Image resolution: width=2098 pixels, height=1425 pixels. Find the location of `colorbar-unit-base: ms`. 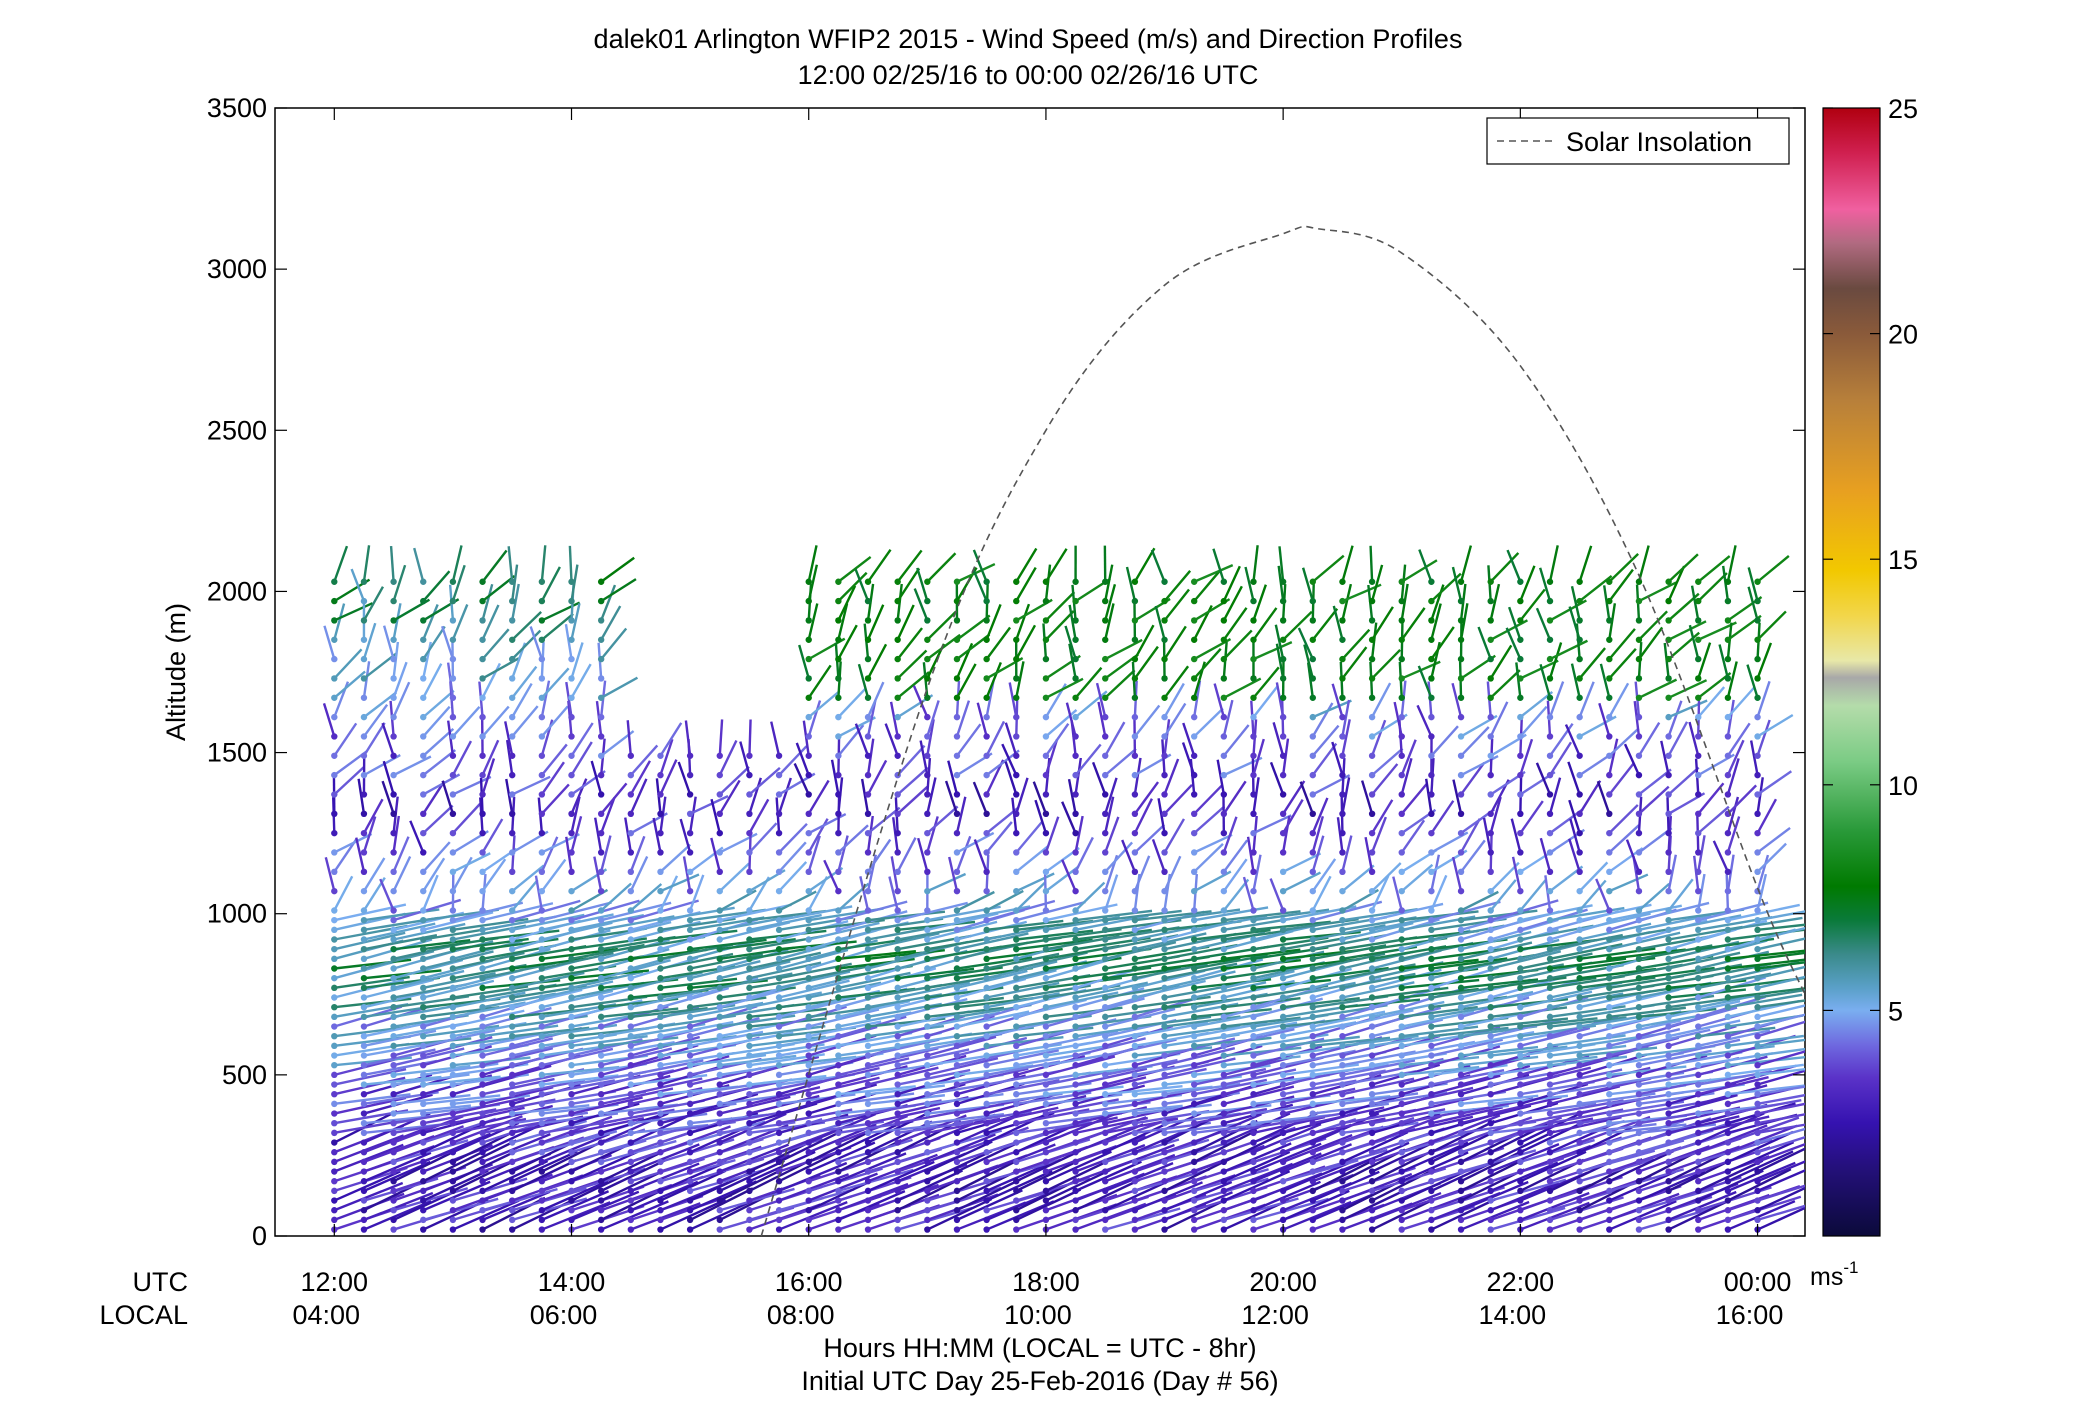

colorbar-unit-base: ms is located at coordinates (1826, 1277).